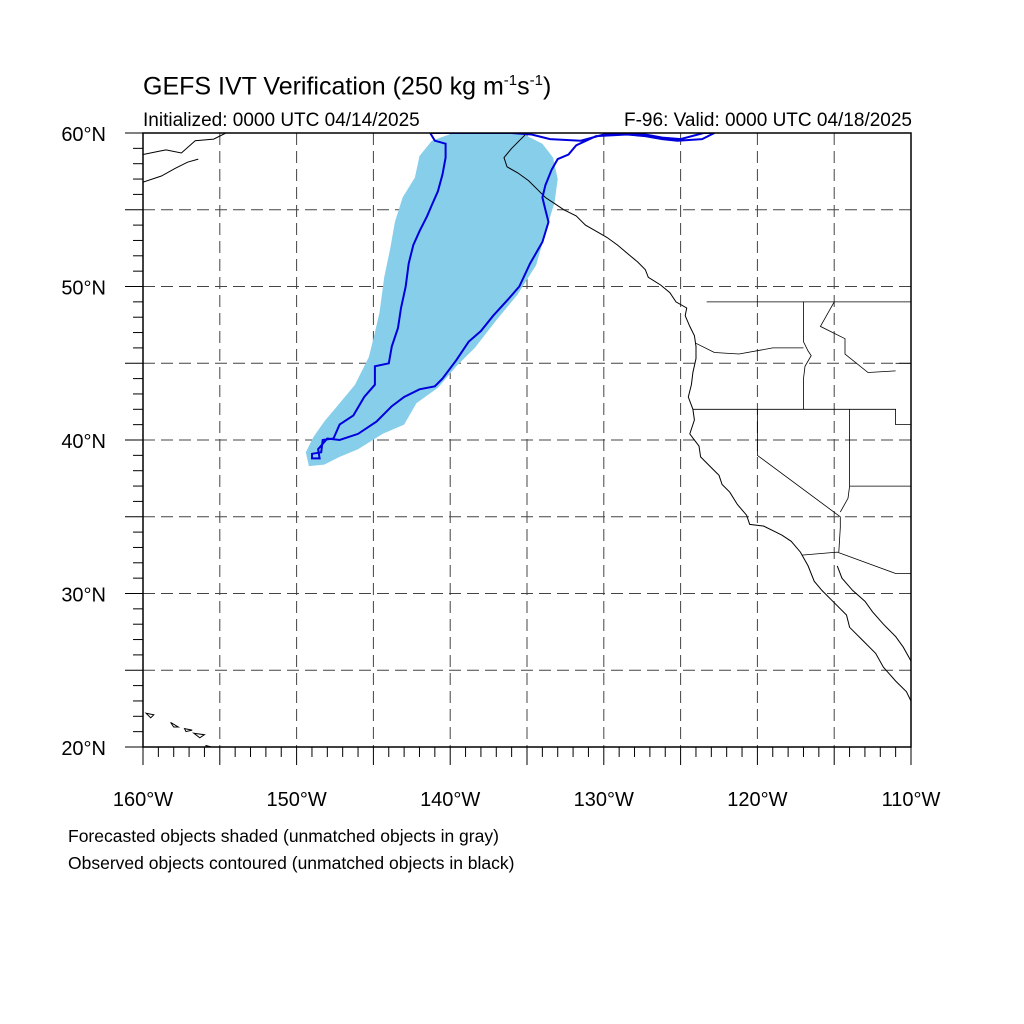 This screenshot has height=1024, width=1024. I want to click on observed-objects, so click(513, 296).